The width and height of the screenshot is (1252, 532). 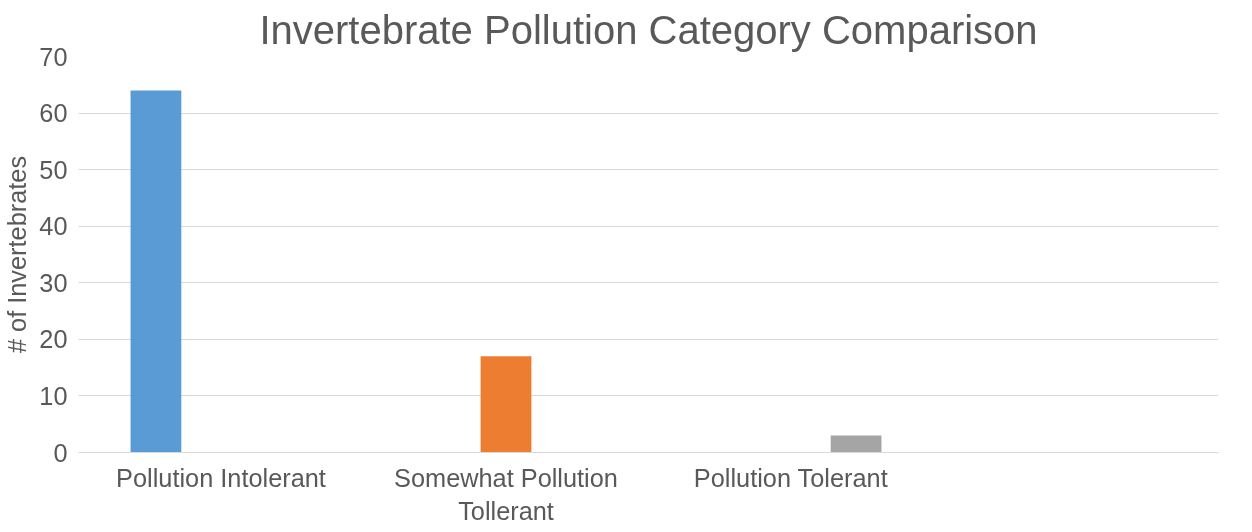 What do you see at coordinates (53, 226) in the screenshot?
I see `y-tick-label: 40` at bounding box center [53, 226].